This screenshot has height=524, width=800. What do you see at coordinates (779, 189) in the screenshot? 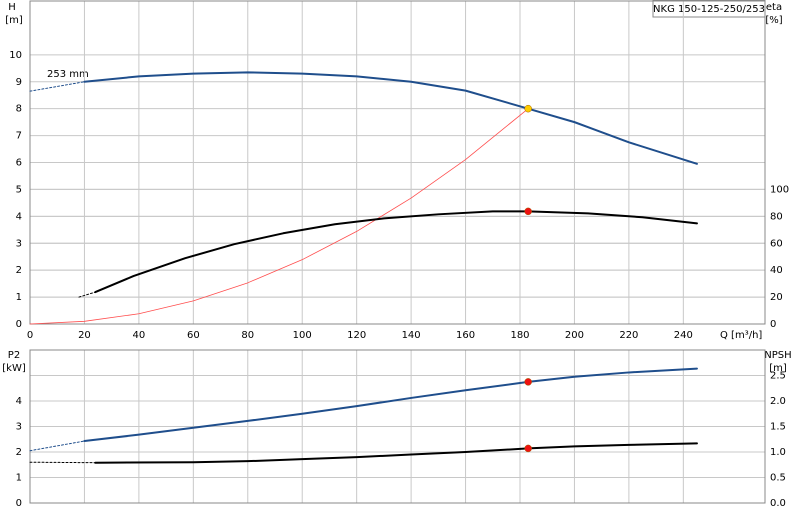
I see `y2-tick-label: 100` at bounding box center [779, 189].